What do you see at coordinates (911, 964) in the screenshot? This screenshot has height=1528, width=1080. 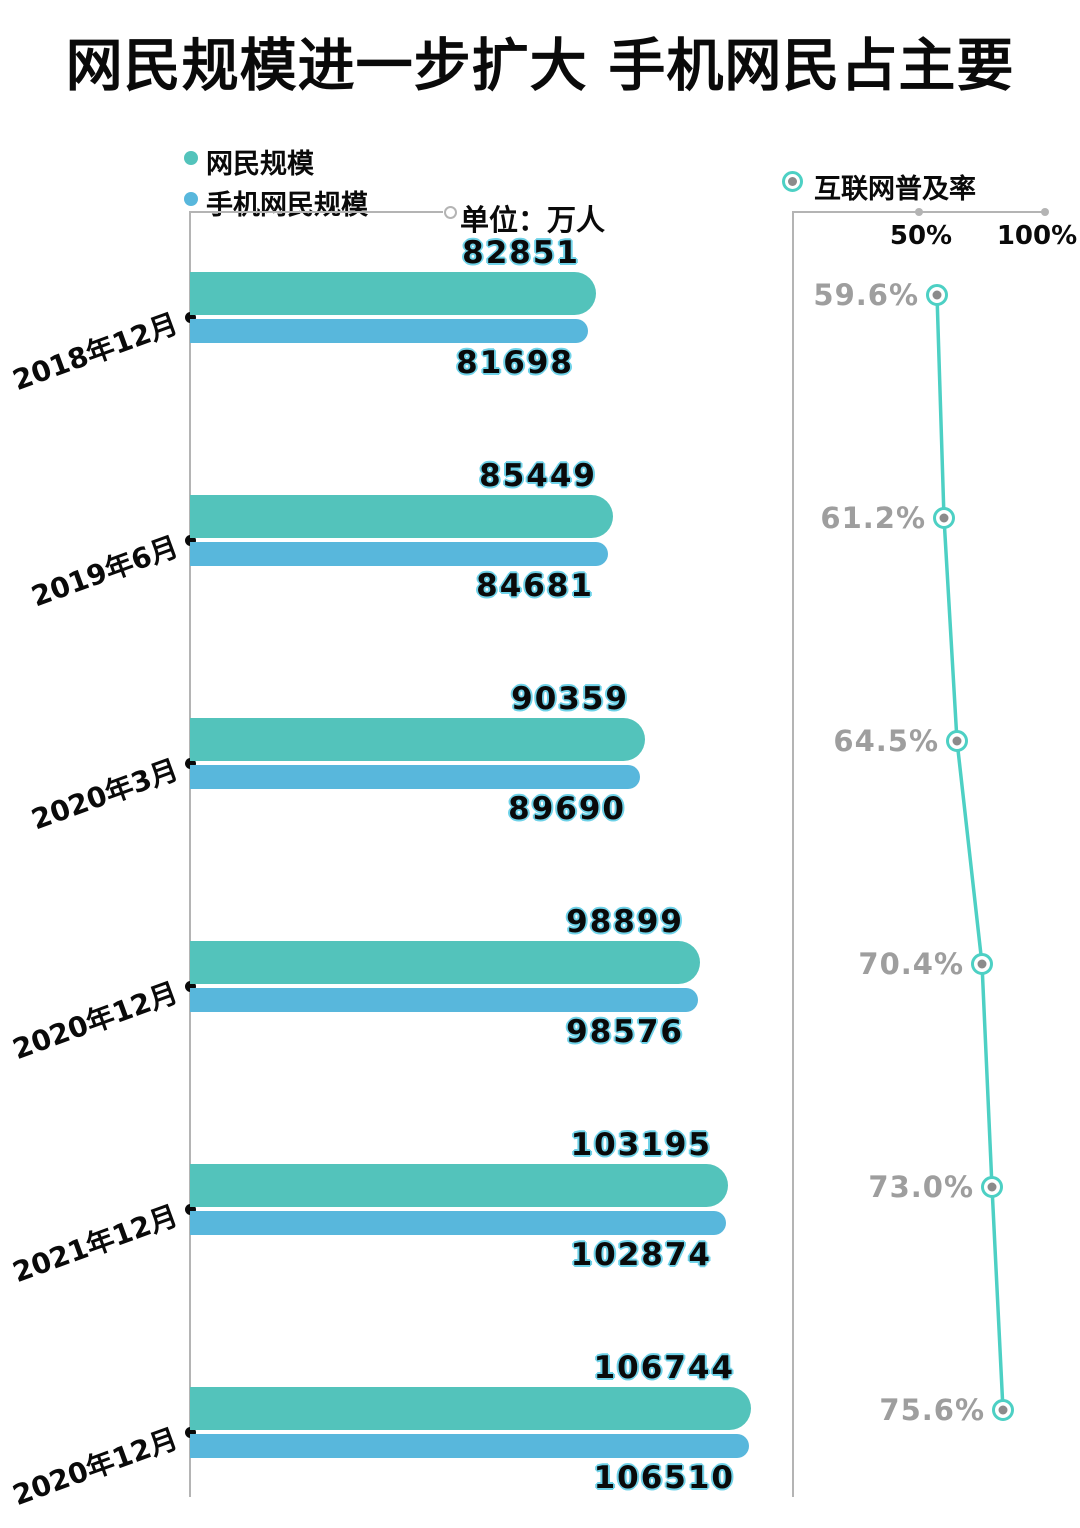 I see `penetration-value-label: 70.4%` at bounding box center [911, 964].